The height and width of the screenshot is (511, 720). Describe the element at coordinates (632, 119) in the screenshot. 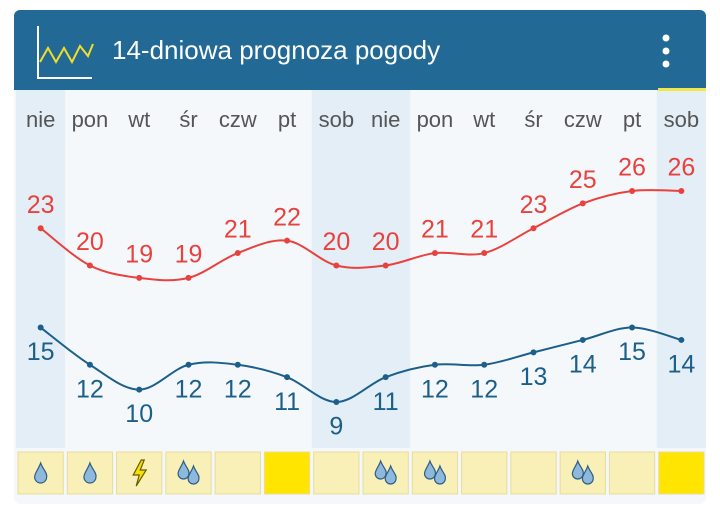

I see `day-label: pt` at that location.